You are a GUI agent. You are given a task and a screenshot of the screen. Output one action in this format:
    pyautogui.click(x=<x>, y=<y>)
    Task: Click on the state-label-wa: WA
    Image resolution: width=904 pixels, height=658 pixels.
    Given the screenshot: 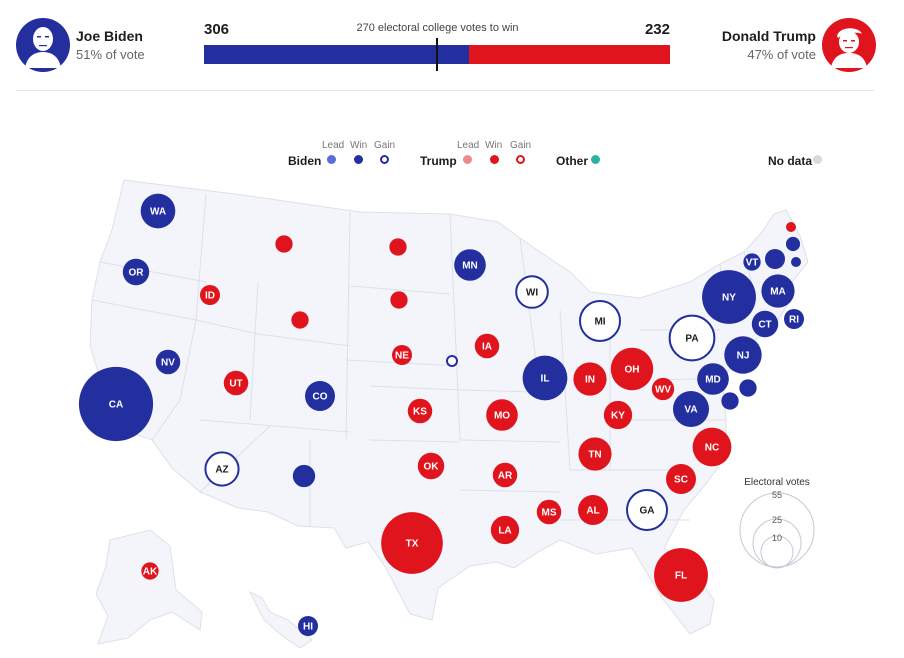 What is the action you would take?
    pyautogui.click(x=158, y=212)
    